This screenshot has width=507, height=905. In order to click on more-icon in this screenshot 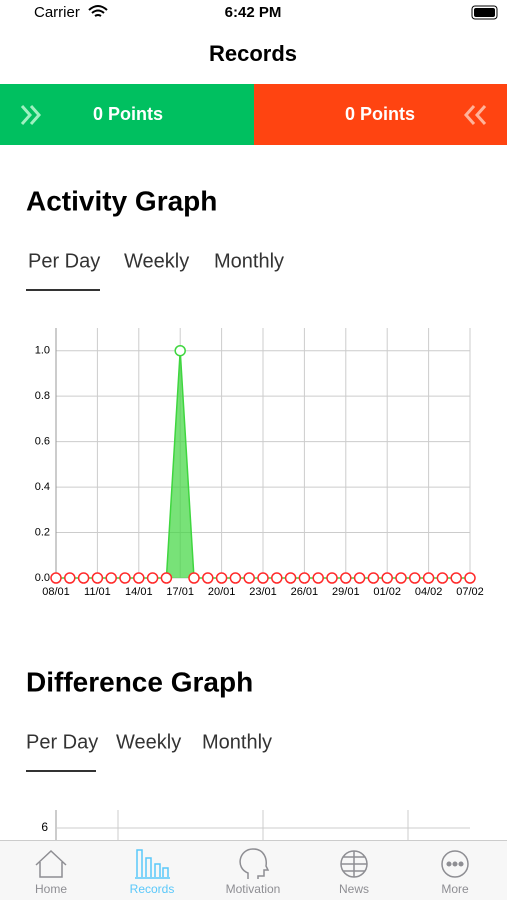, I will do `click(455, 864)`.